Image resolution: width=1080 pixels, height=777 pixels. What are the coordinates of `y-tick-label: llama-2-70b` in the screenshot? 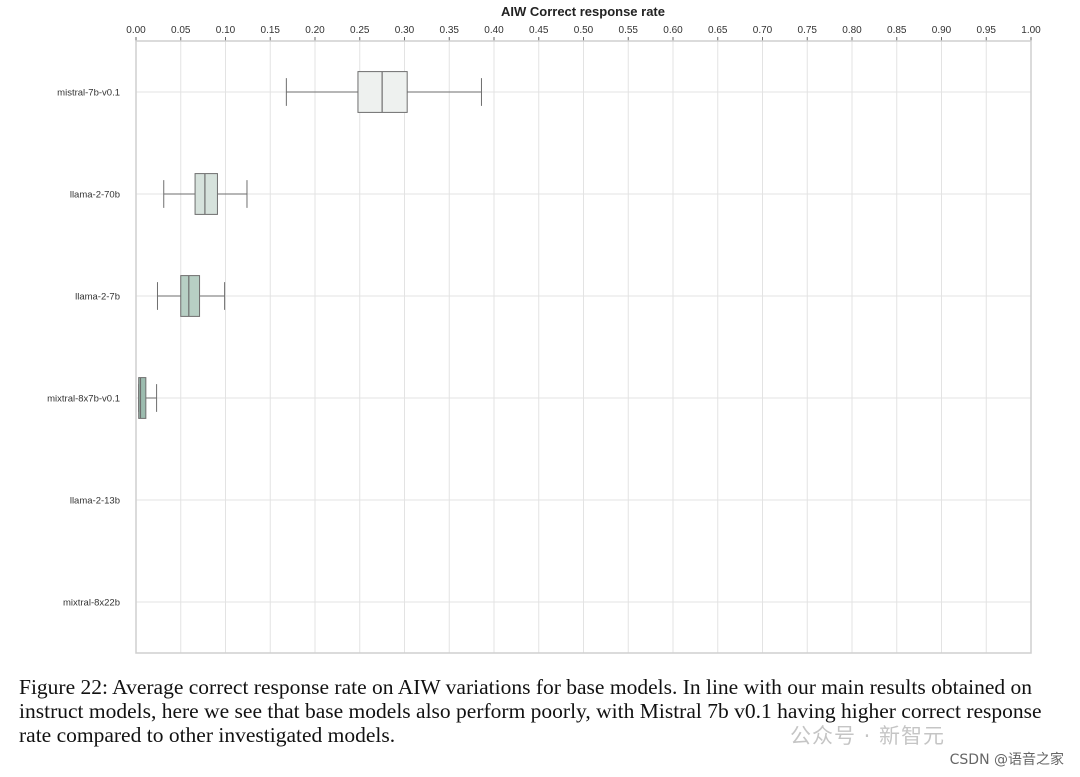 It's located at (95, 195).